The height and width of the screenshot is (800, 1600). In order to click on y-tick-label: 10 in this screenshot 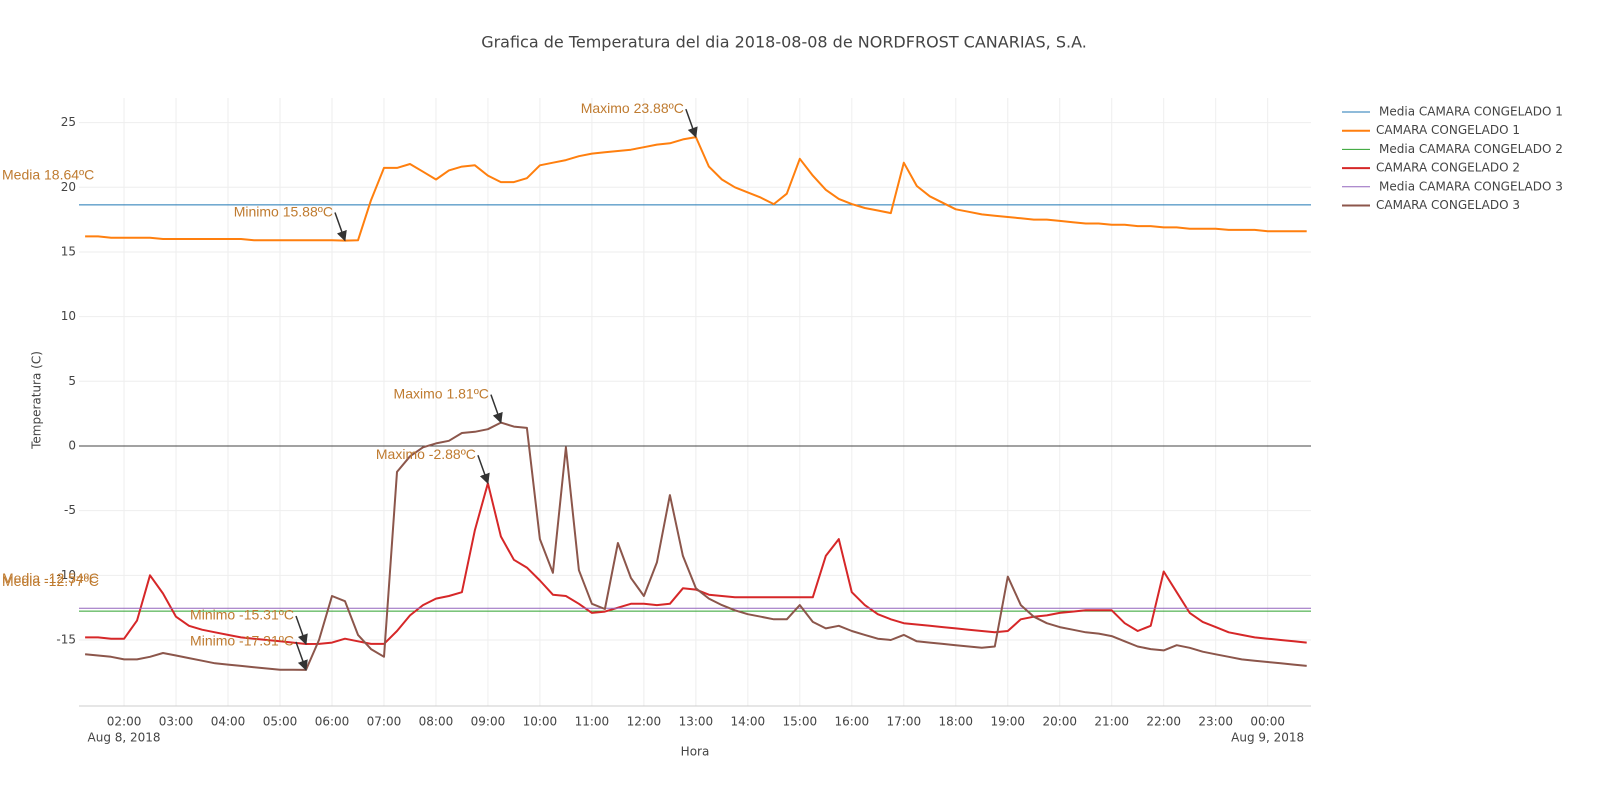, I will do `click(68, 316)`.